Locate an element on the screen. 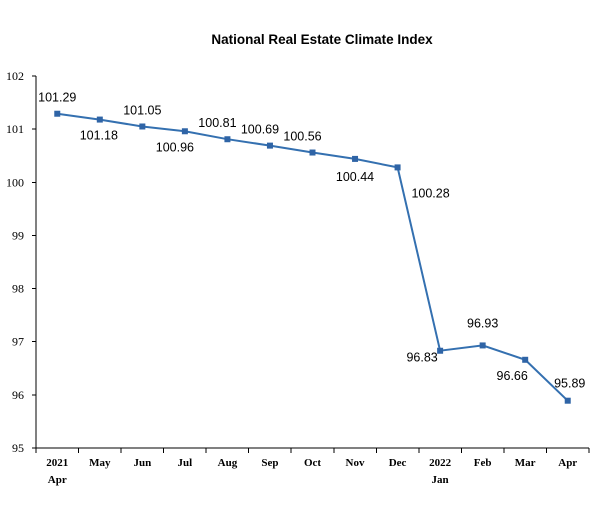 The height and width of the screenshot is (528, 607). data-label: 100.69 is located at coordinates (260, 130).